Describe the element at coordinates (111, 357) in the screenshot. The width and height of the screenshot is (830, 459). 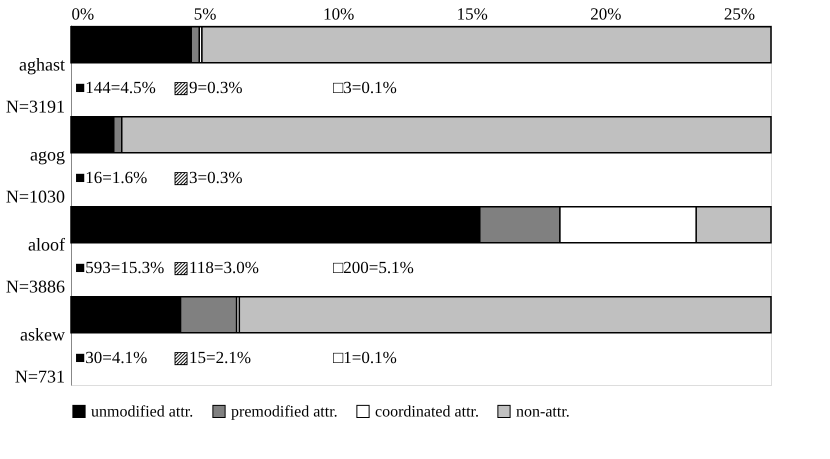
I see `annotation: ■30=4.1%` at that location.